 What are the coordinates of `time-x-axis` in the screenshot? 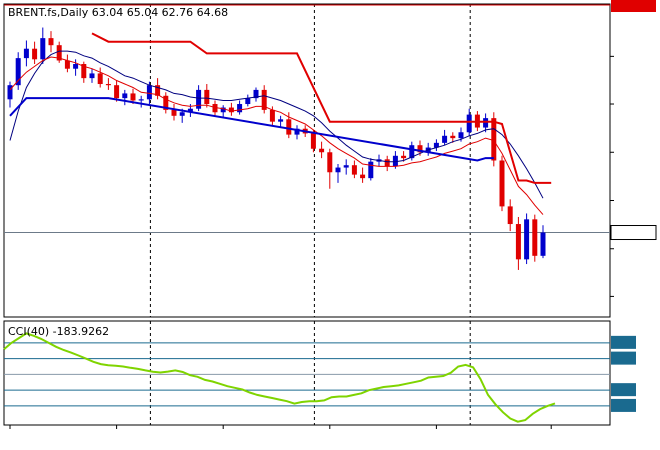 It's located at (280, 427).